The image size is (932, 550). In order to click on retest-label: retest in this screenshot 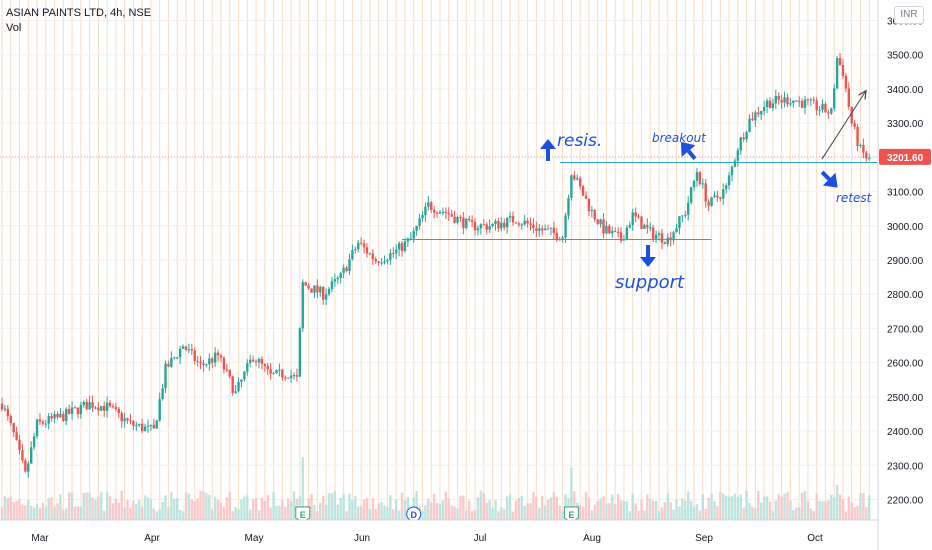, I will do `click(854, 198)`.